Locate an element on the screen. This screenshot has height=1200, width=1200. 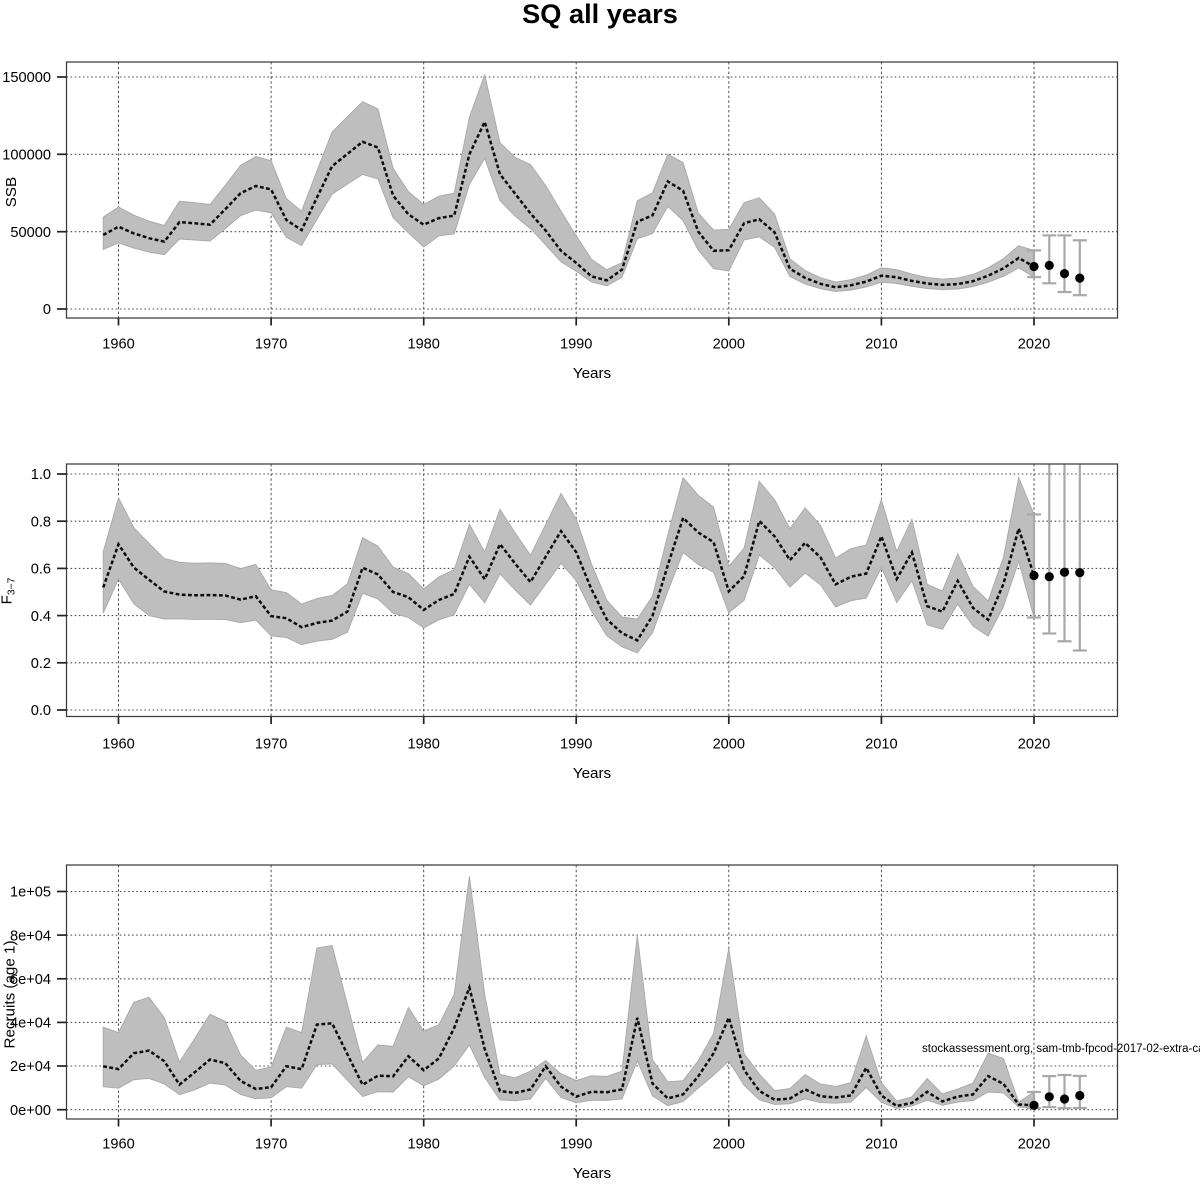
svg-text: 0e+00 is located at coordinates (30, 1111).